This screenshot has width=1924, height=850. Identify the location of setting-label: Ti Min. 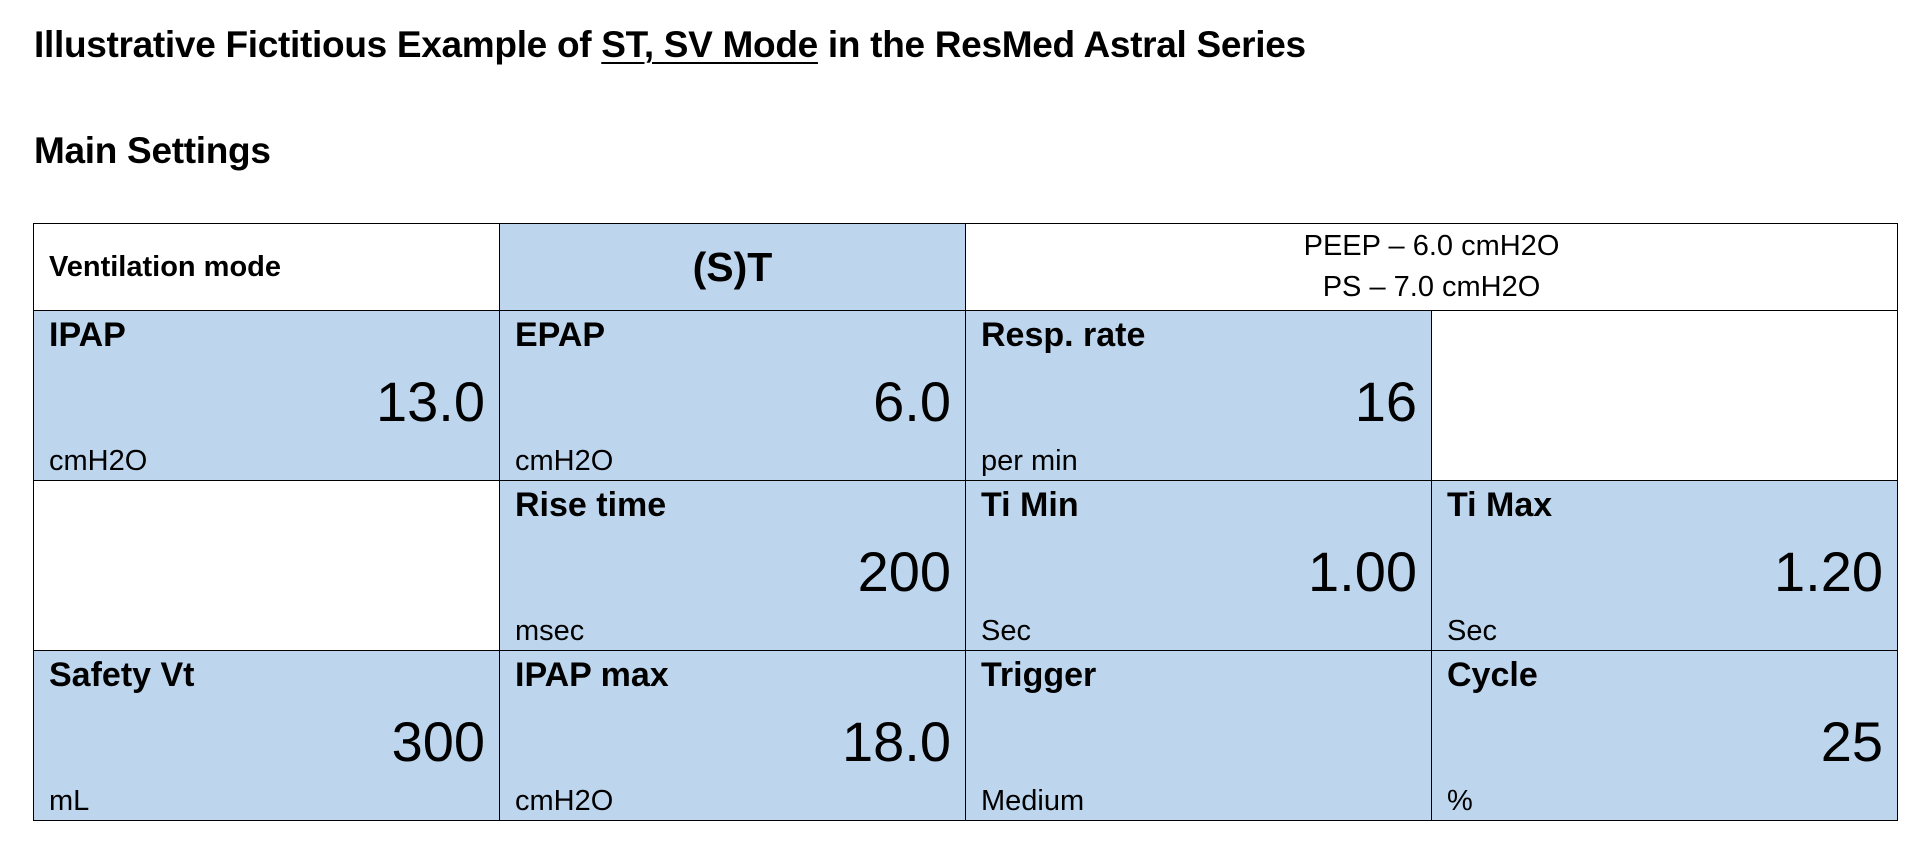
(1030, 505).